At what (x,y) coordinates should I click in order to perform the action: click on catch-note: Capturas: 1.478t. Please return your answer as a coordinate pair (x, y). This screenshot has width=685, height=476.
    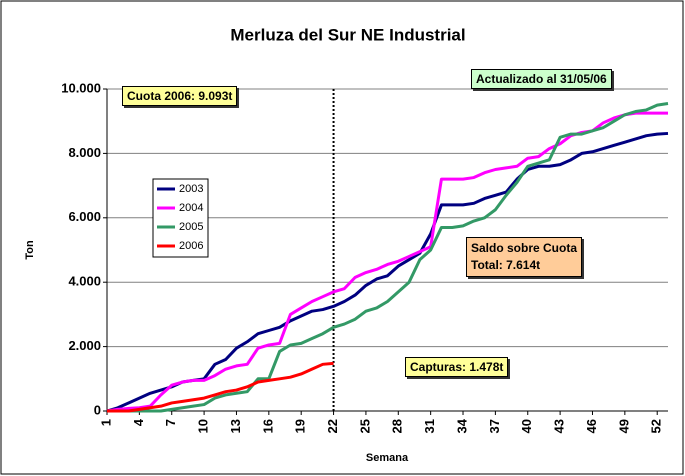
    Looking at the image, I should click on (457, 367).